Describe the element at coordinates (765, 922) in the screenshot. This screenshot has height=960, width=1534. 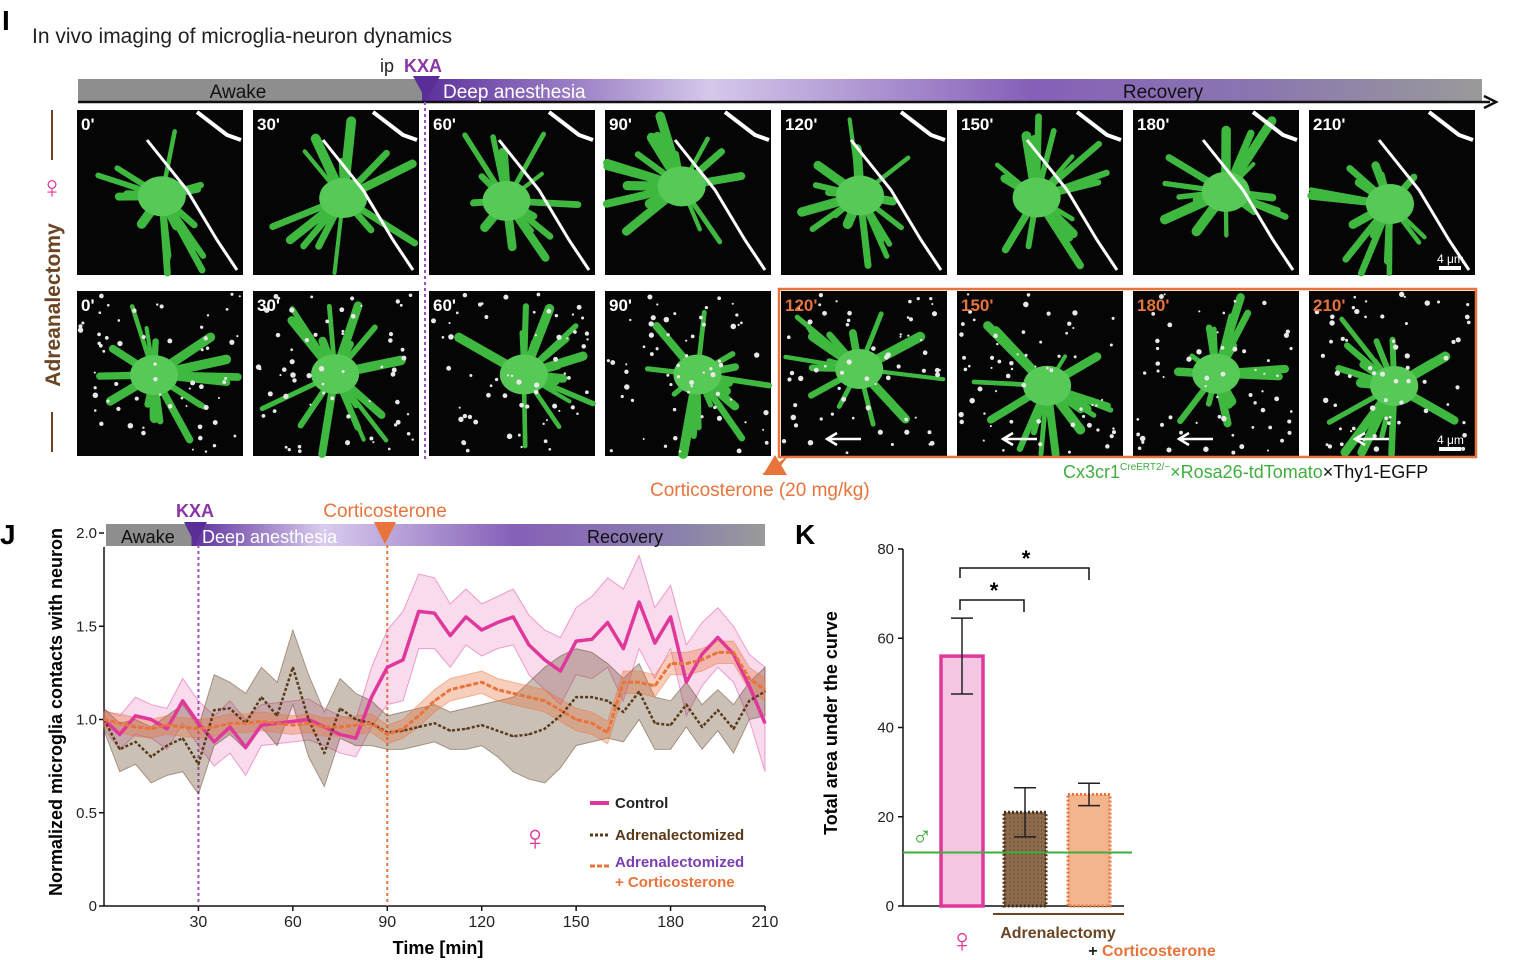
I see `j-x-tick-label: 210` at that location.